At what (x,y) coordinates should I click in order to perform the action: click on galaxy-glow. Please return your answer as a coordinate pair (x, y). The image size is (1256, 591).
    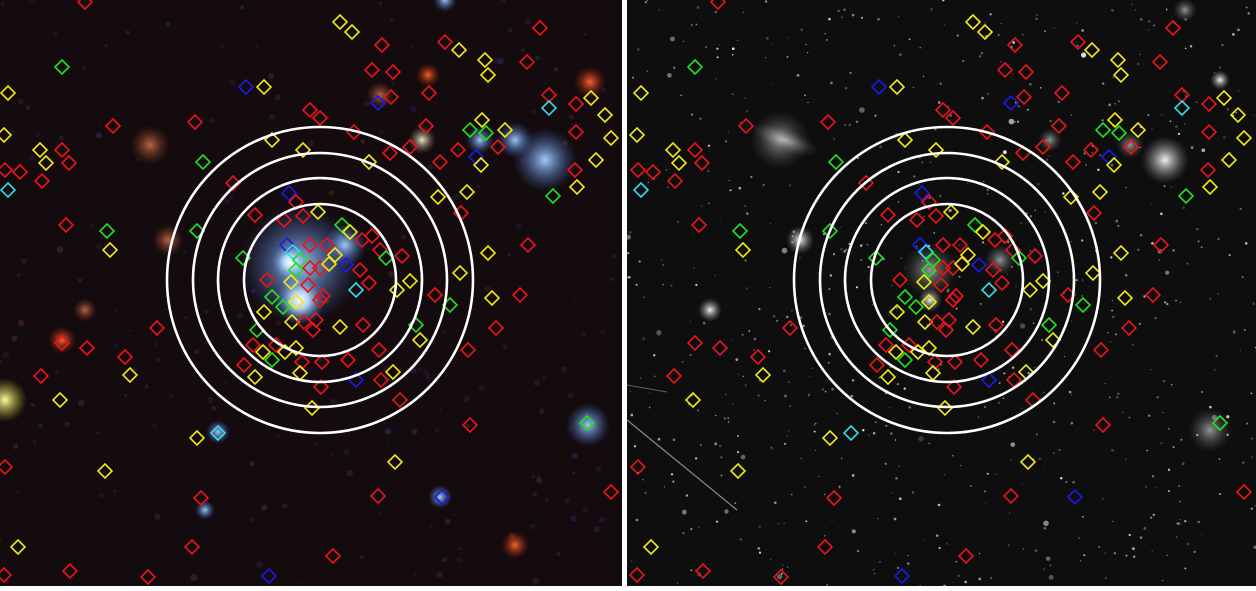
    Looking at the image, I should click on (428, 75).